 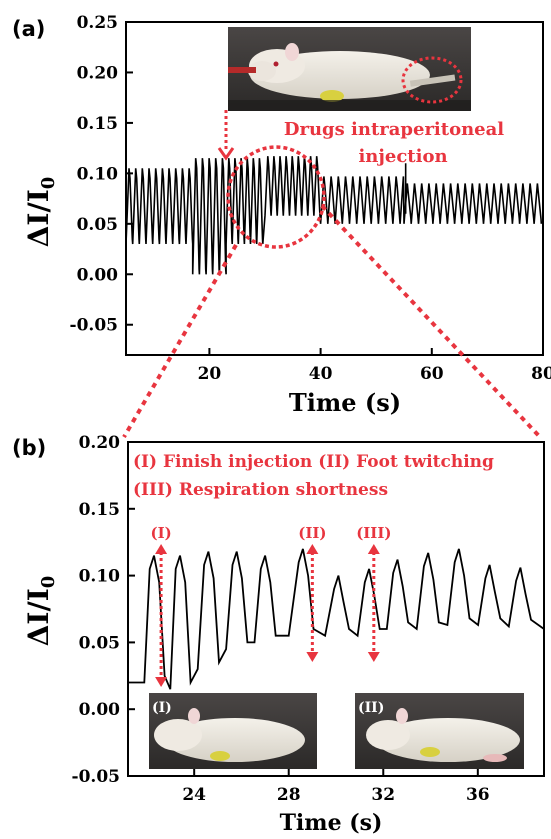 What do you see at coordinates (374, 366) in the screenshot?
I see `panel-a-x-ticks: 20 40 60 80` at bounding box center [374, 366].